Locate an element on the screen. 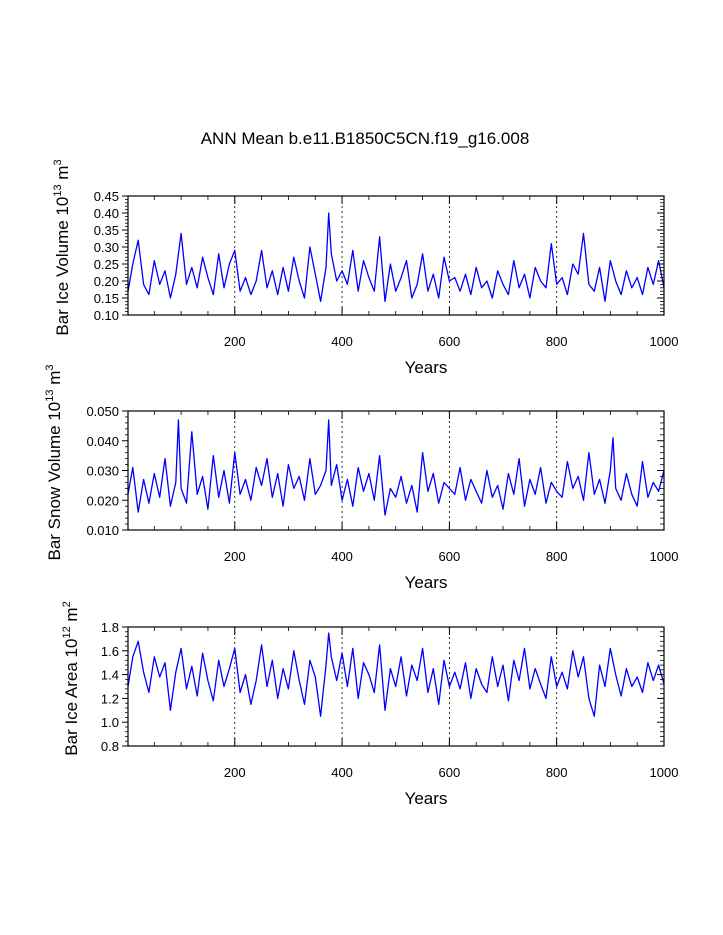  y-tick-label: 0.30 is located at coordinates (106, 247).